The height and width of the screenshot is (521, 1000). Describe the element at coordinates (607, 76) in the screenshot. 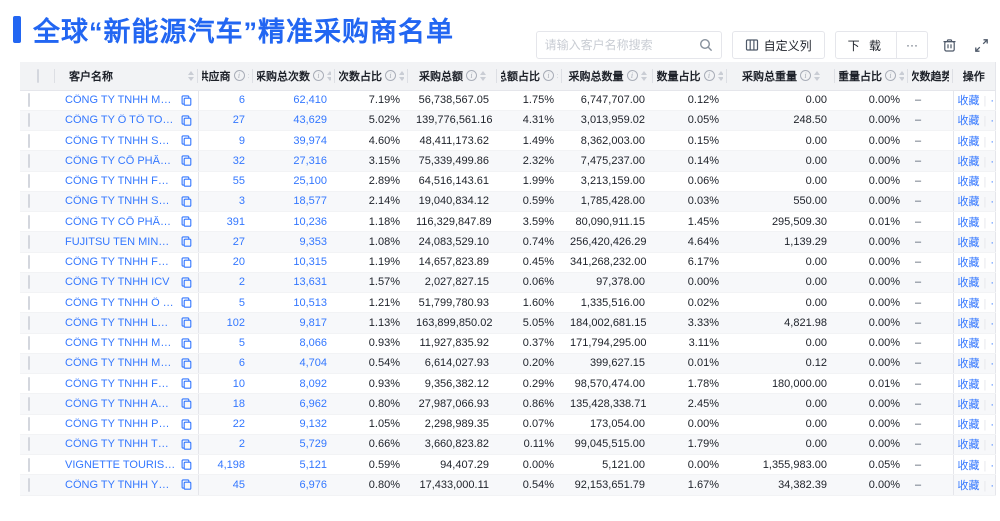

I see `column-header-qty: 采购总数量 i` at that location.